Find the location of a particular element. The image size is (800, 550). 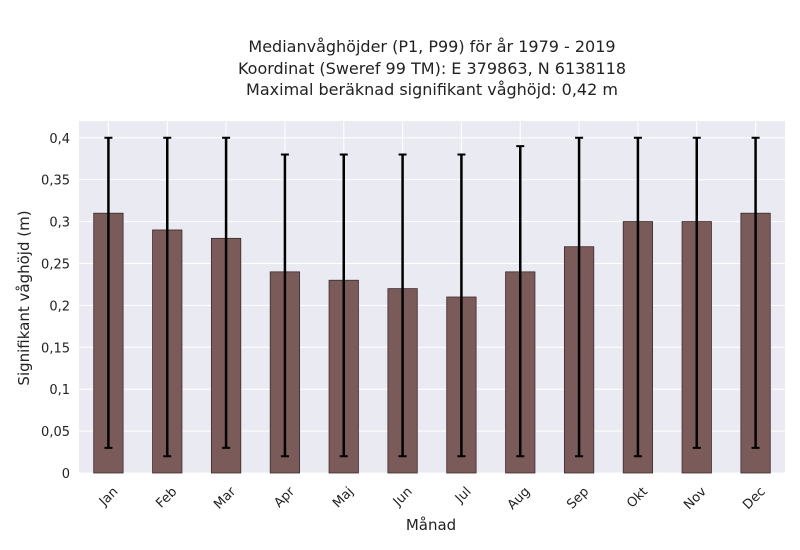

x-tick-label: Mar is located at coordinates (225, 498).